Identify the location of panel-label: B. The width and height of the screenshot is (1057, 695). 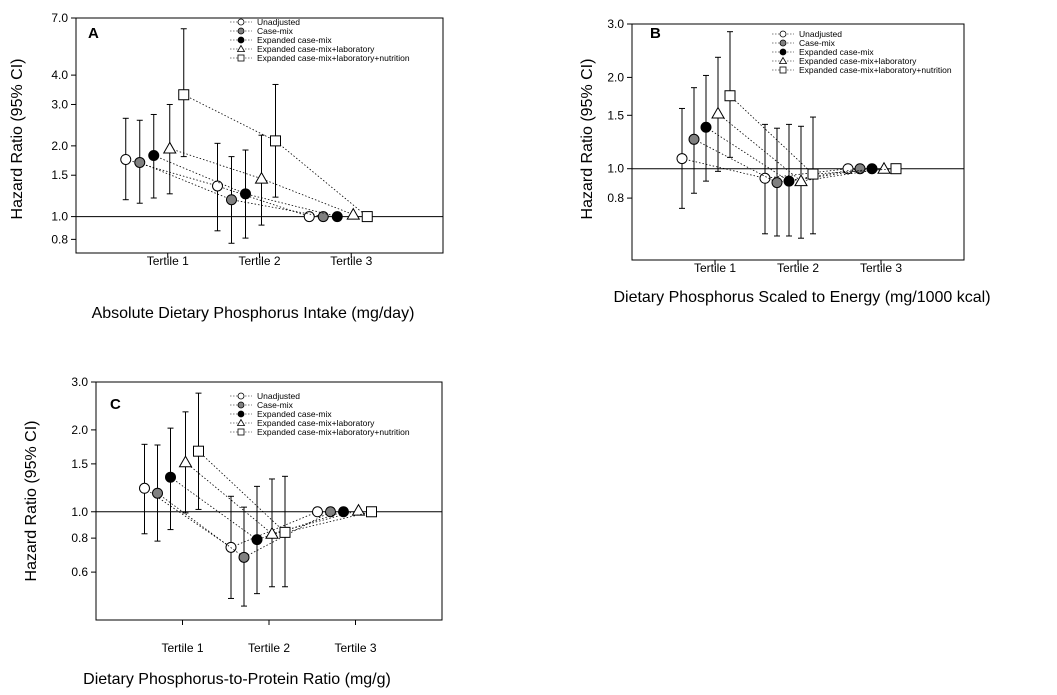
(655, 33).